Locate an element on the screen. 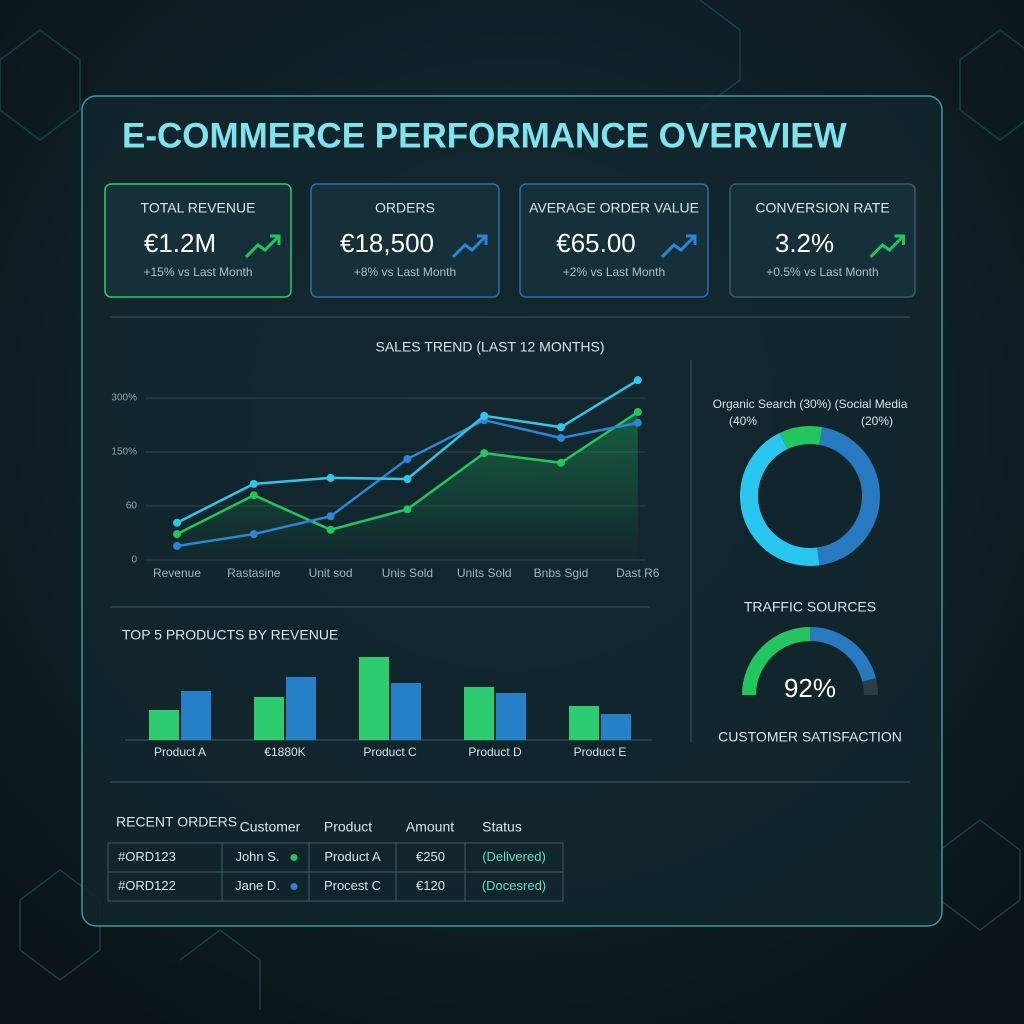  kpi-value: €18,500 is located at coordinates (387, 243).